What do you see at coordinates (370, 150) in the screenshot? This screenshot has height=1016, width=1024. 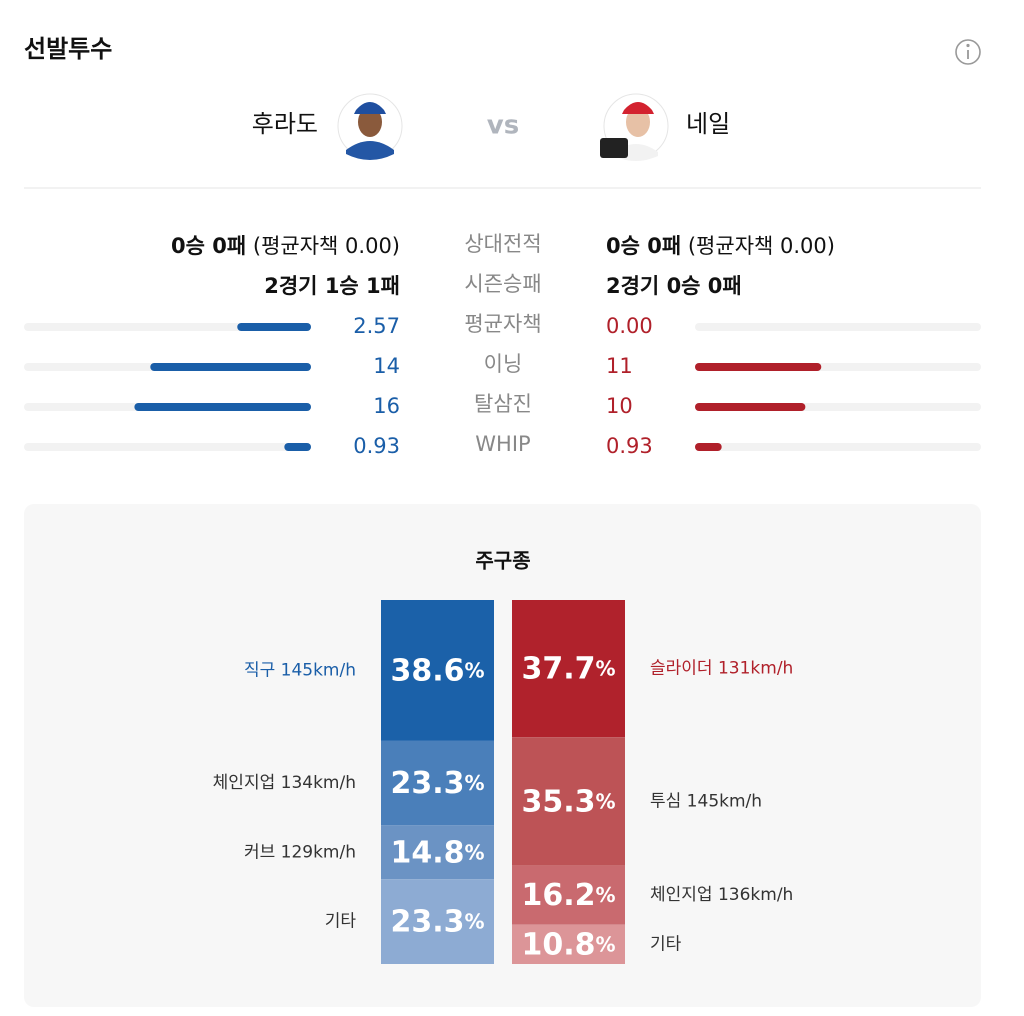 I see `jersey` at bounding box center [370, 150].